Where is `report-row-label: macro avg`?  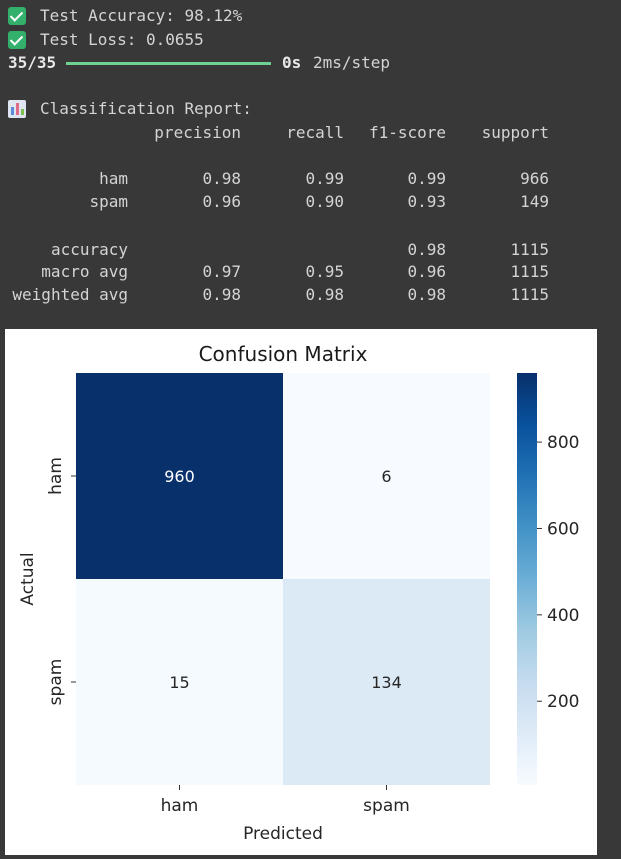
report-row-label: macro avg is located at coordinates (84, 271).